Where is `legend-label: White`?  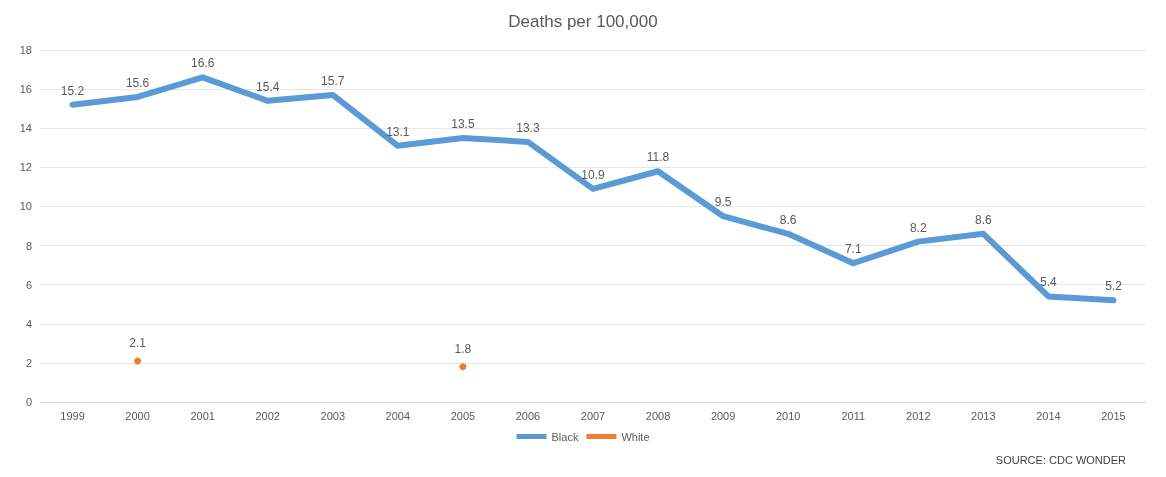 legend-label: White is located at coordinates (635, 436).